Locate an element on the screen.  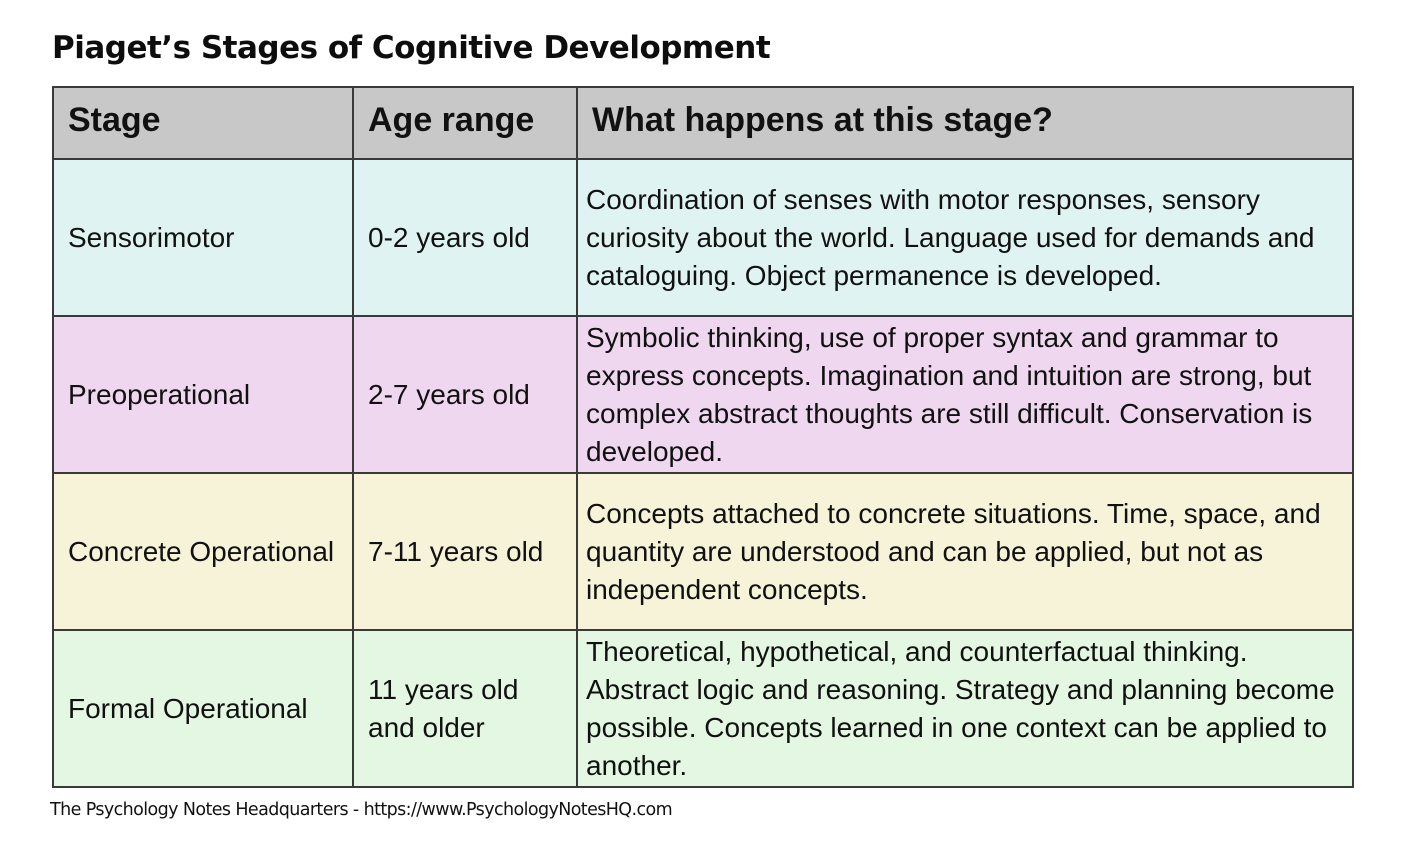
stage-cell: Preoperational is located at coordinates (203, 394).